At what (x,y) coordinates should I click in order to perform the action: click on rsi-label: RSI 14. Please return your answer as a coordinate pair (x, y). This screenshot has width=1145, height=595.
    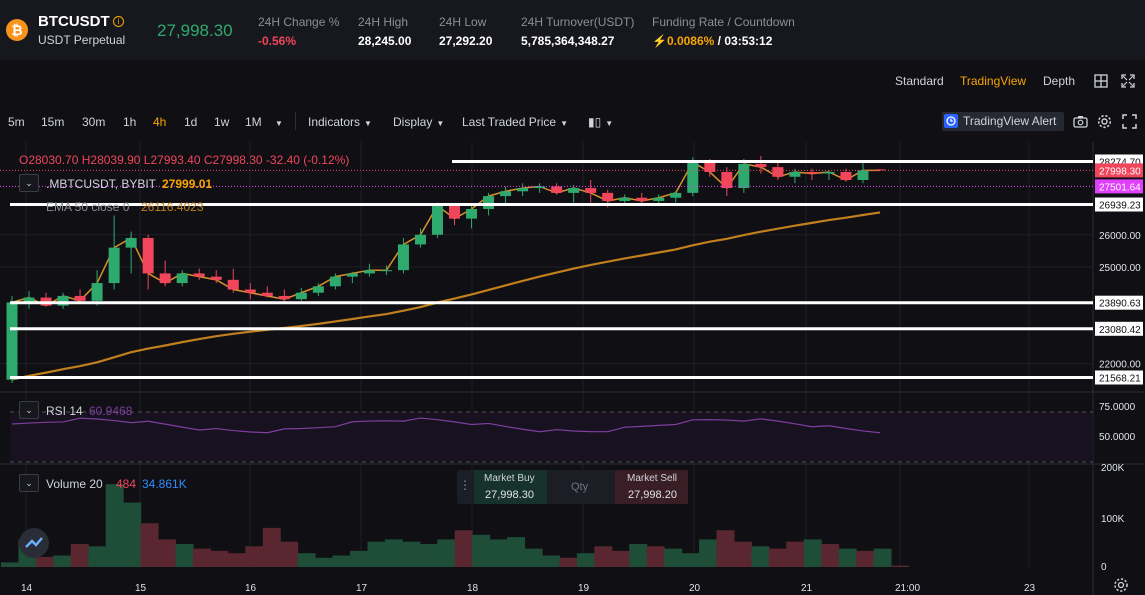
    Looking at the image, I should click on (64, 411).